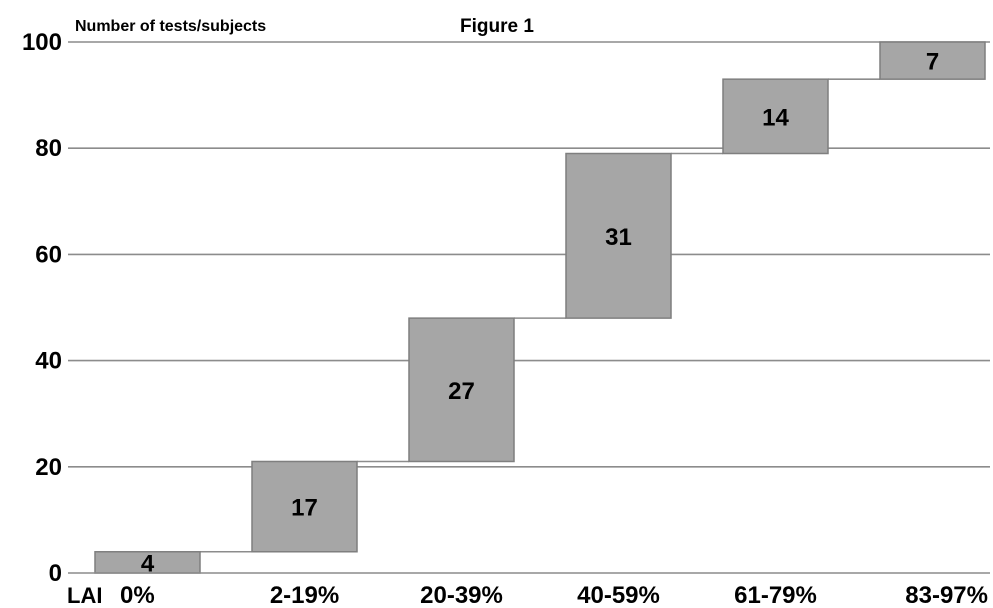 Image resolution: width=993 pixels, height=608 pixels. What do you see at coordinates (48, 467) in the screenshot?
I see `y-tick-label: 20` at bounding box center [48, 467].